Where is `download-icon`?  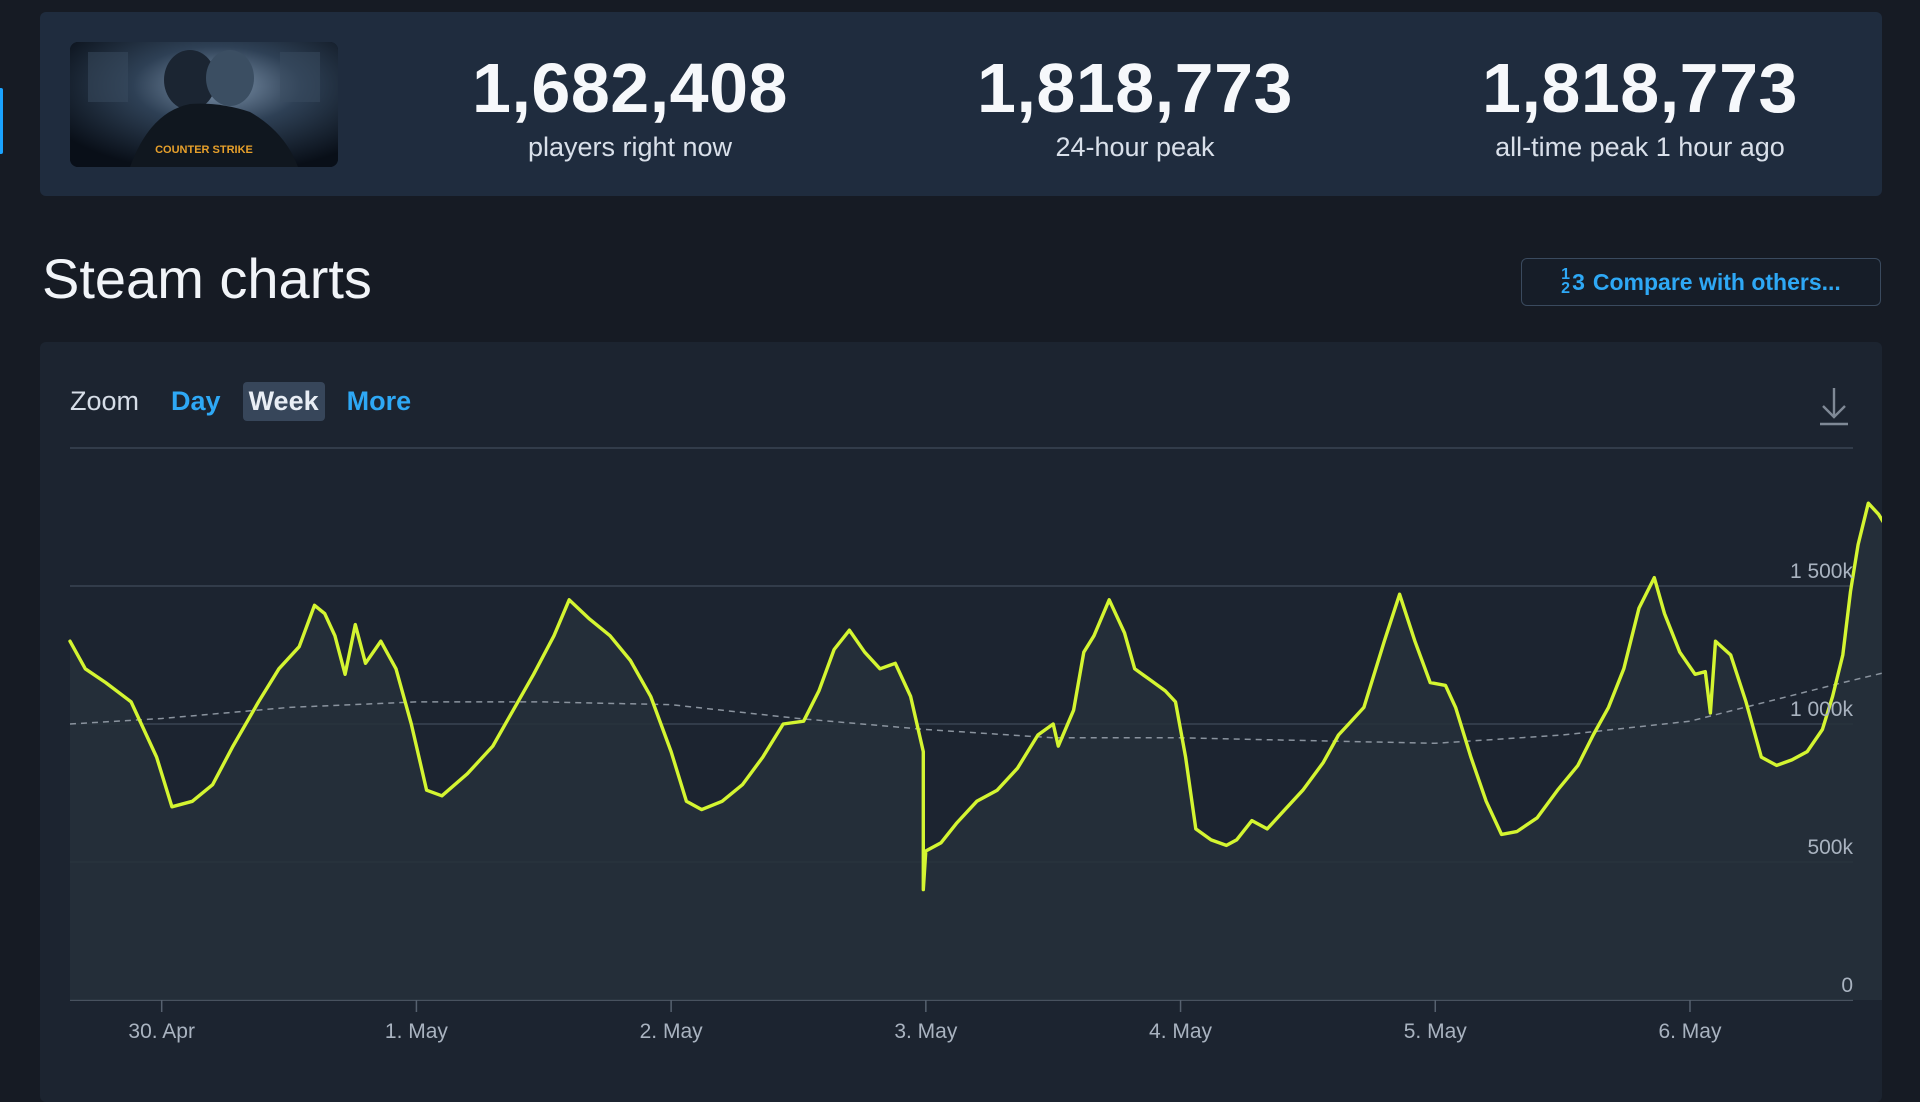
download-icon is located at coordinates (1834, 406).